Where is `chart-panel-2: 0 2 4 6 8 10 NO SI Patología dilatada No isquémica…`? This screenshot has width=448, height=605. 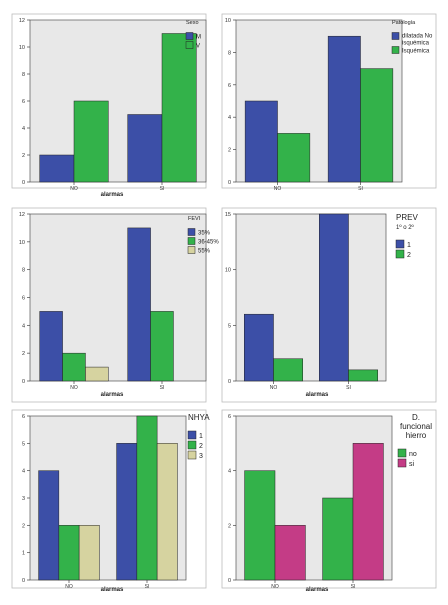
chart-panel-2: 0 2 4 6 8 10 NO SI Patología dilatada No isquémica… is located at coordinates (329, 102).